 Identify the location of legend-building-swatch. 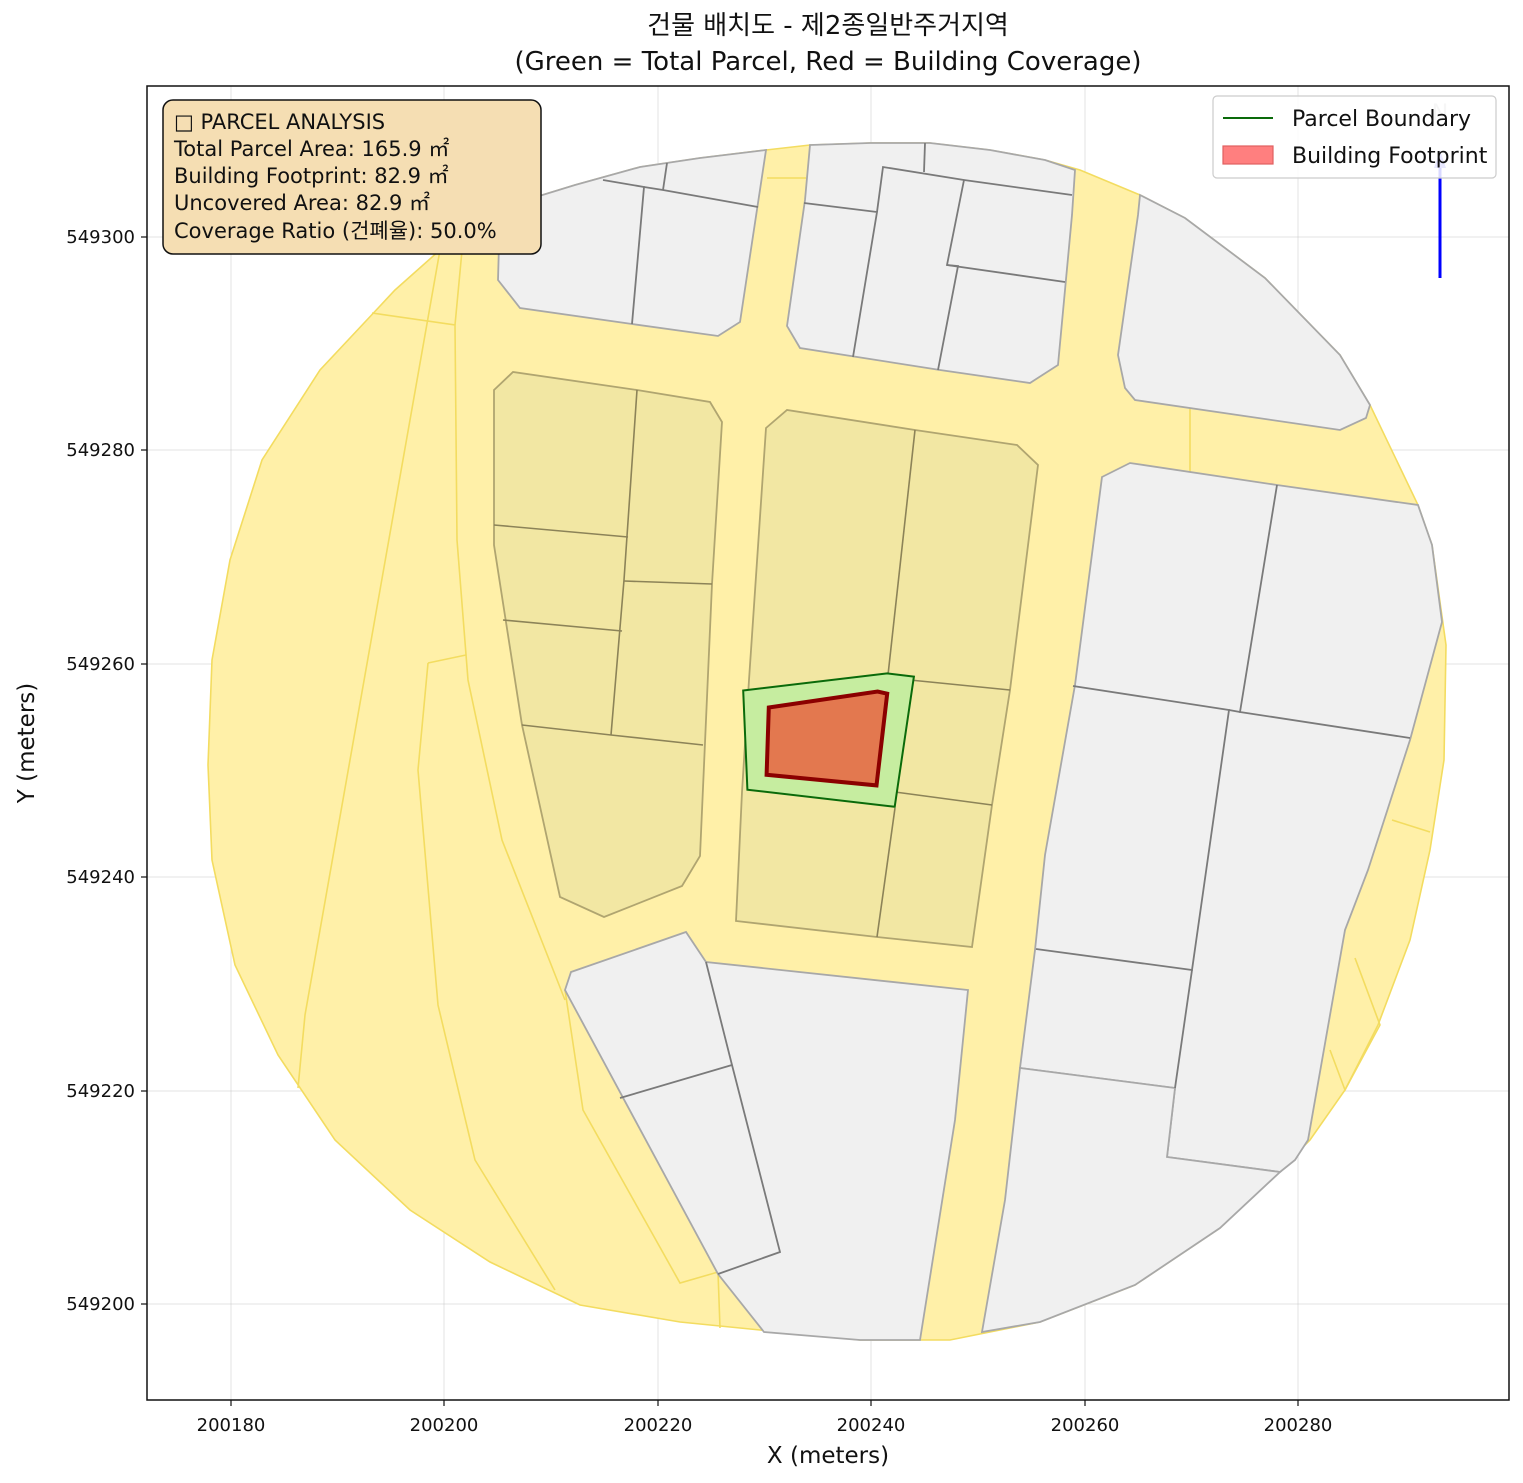
(1248, 155).